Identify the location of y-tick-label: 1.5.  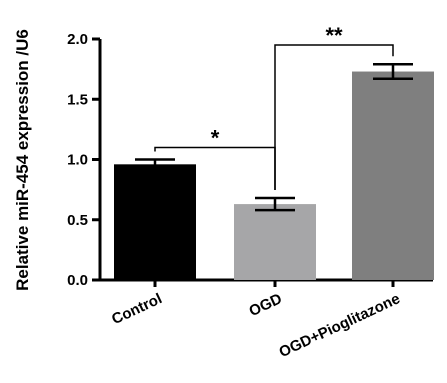
(77, 99).